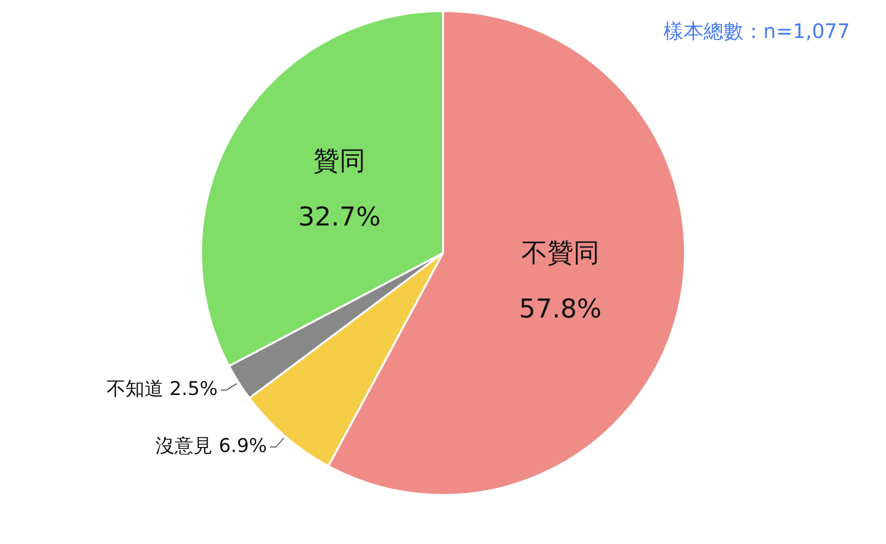 The width and height of the screenshot is (886, 544). I want to click on slice-label: 不知道 2.5%, so click(162, 389).